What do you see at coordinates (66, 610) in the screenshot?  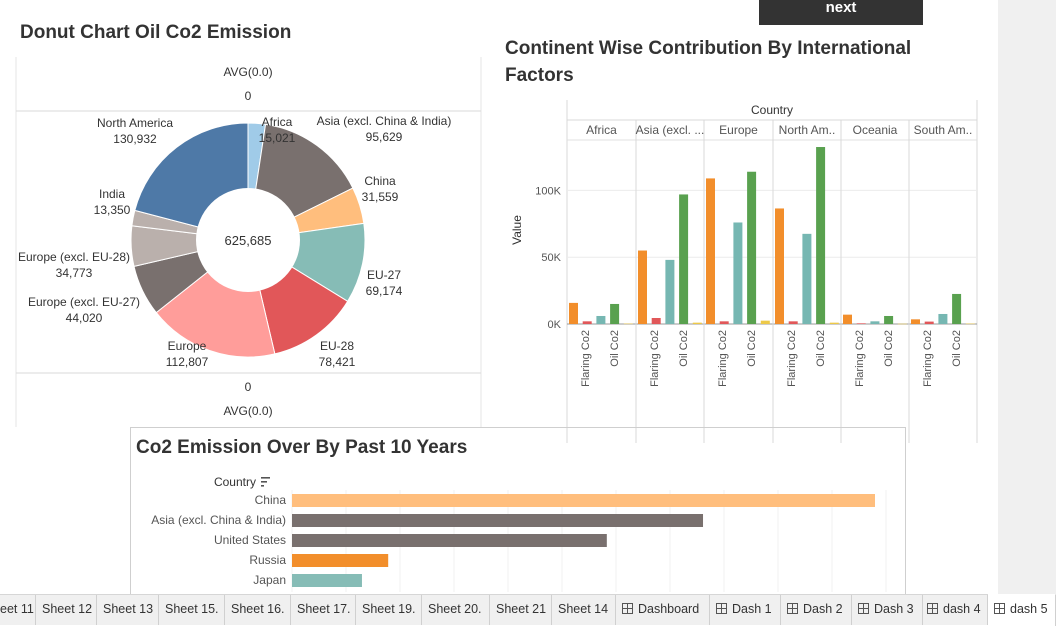 I see `sheet-tab: Sheet 12` at bounding box center [66, 610].